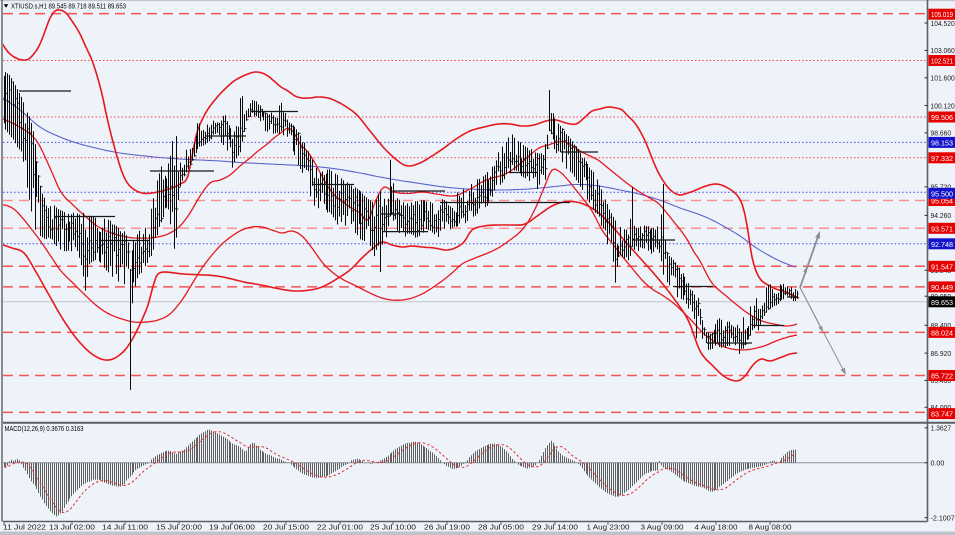 This screenshot has height=535, width=955. What do you see at coordinates (942, 266) in the screenshot?
I see `svg-text: 91.547` at bounding box center [942, 266].